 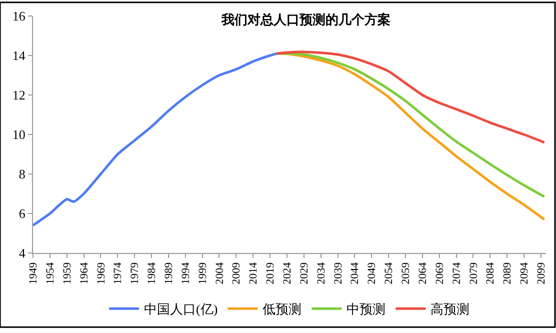 I want to click on x-tick-label: 1994, so click(x=186, y=273).